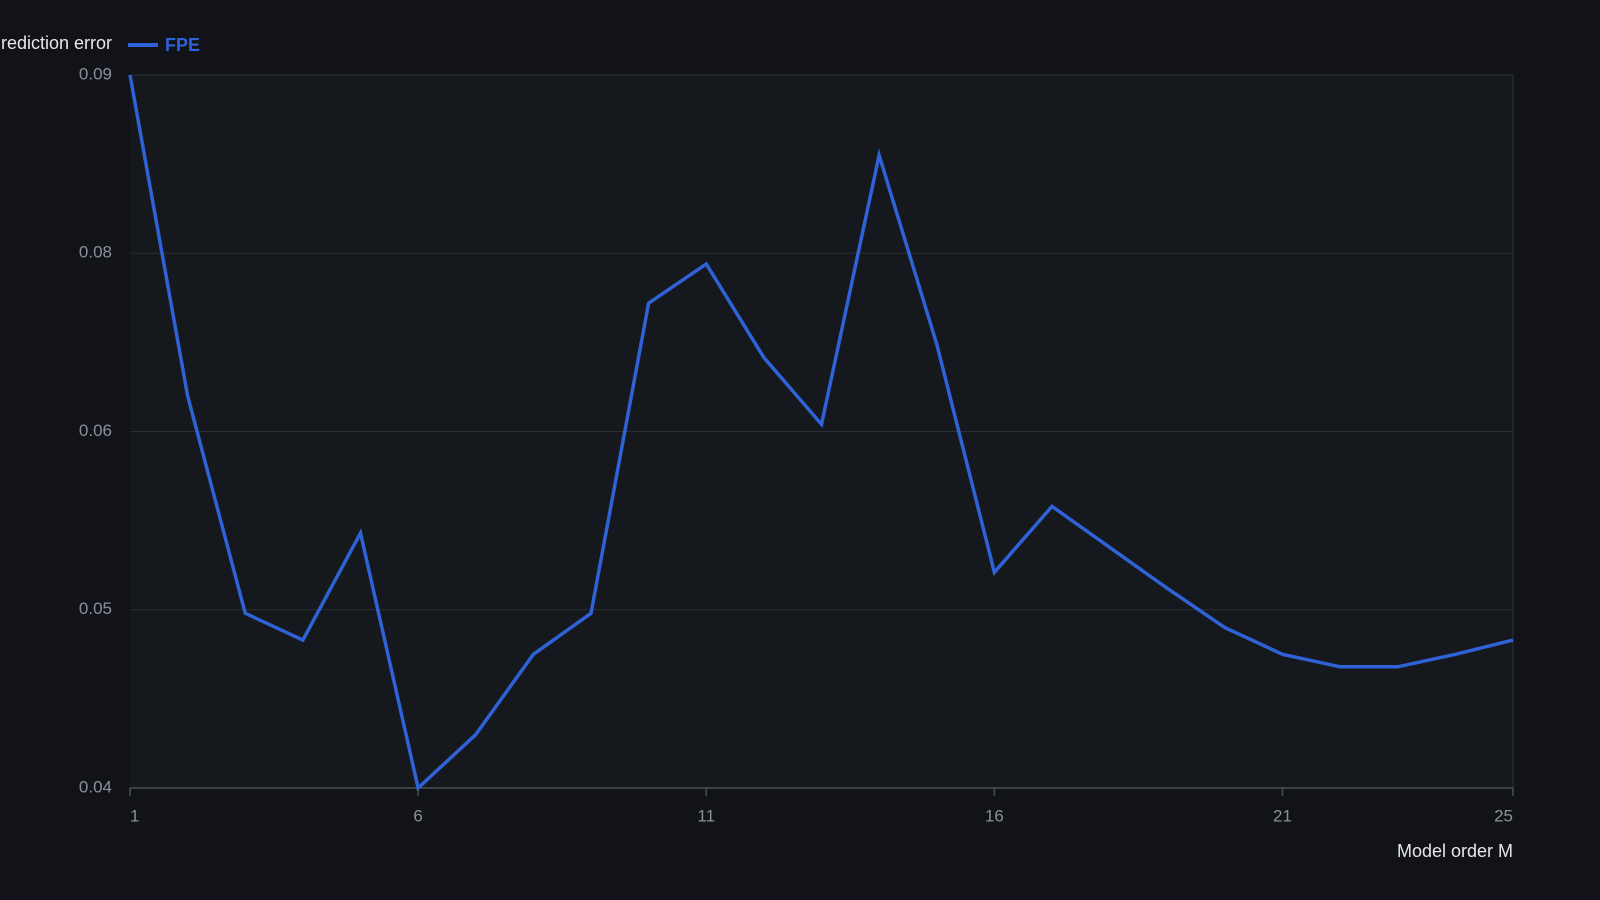  Describe the element at coordinates (134, 815) in the screenshot. I see `x-tick-label: 1` at that location.